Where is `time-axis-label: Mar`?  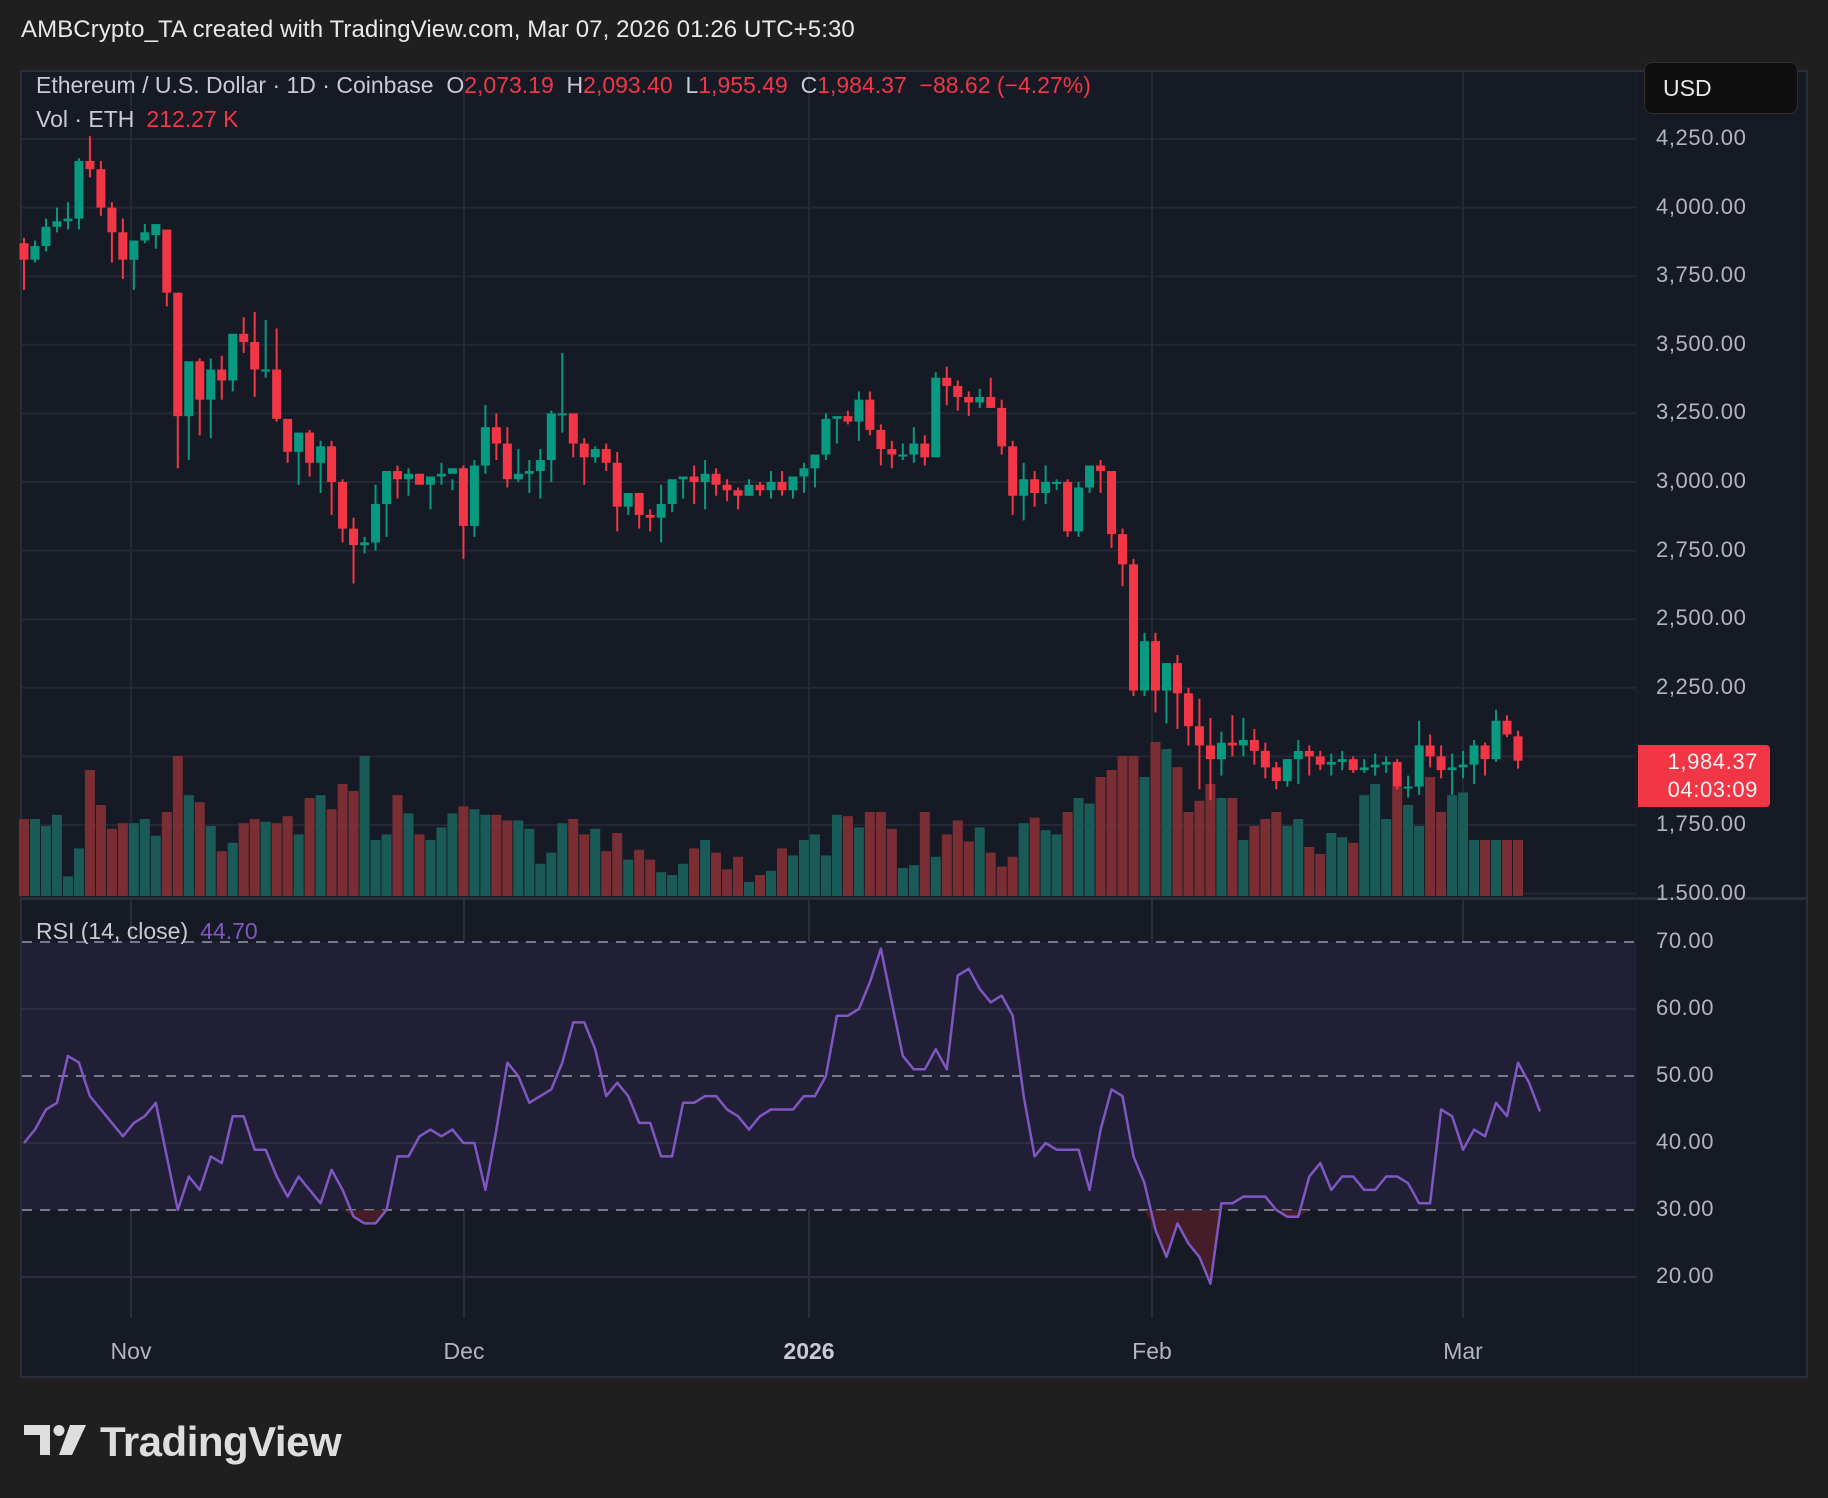
time-axis-label: Mar is located at coordinates (1463, 1351).